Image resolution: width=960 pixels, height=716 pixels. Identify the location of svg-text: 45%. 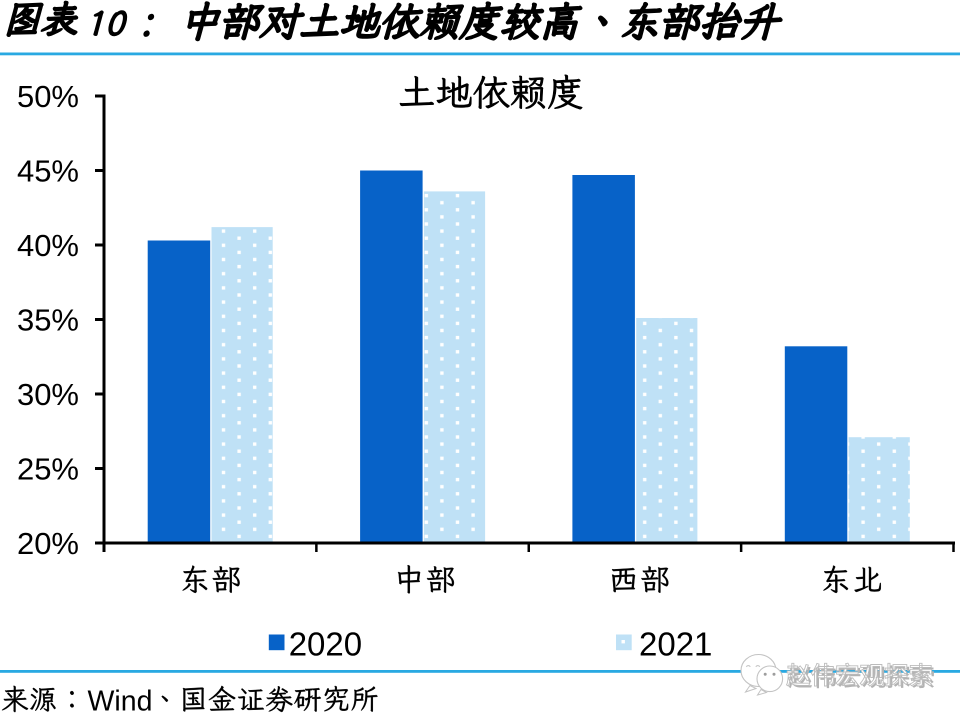
(48, 171).